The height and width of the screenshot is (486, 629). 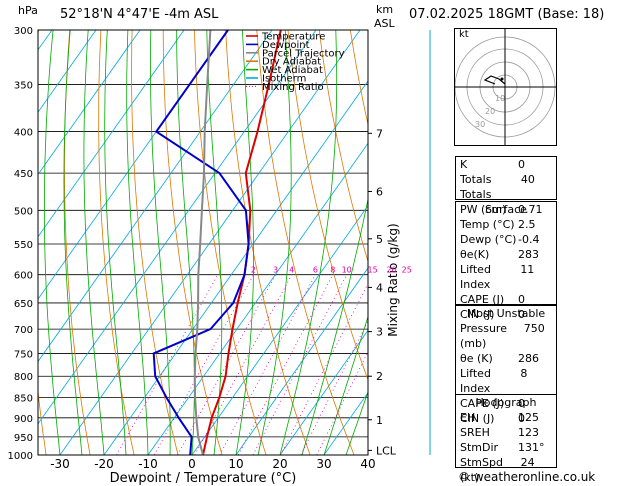 I want to click on temperature-tick-label: 40, so click(x=367, y=464).